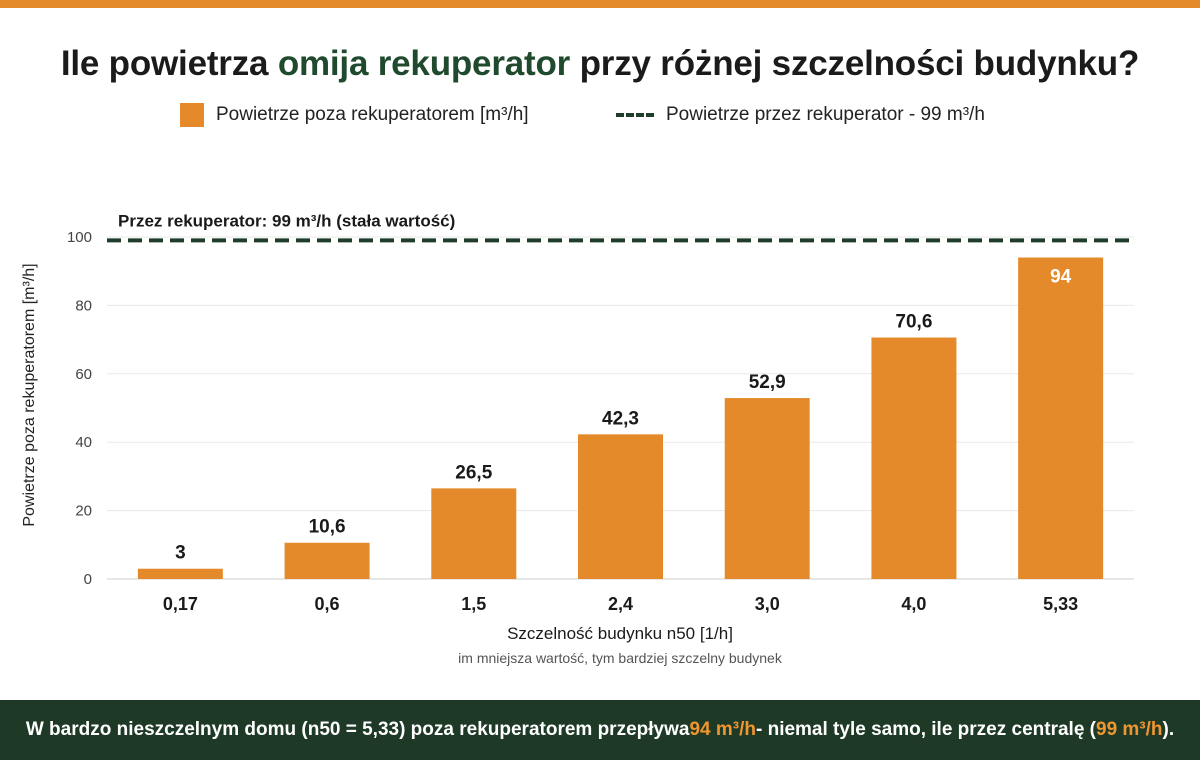  Describe the element at coordinates (473, 472) in the screenshot. I see `bar-value-label: 26,5` at that location.